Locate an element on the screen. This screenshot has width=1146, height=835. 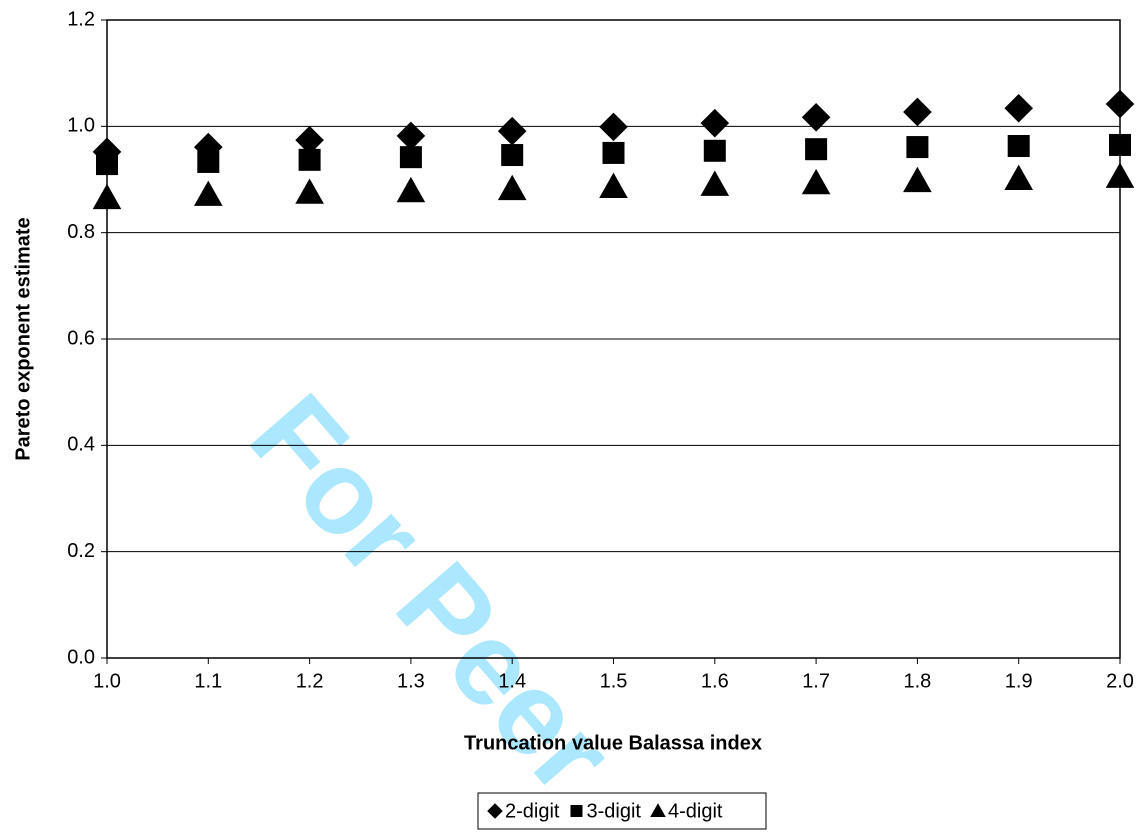
y-tick-label: 1.0 is located at coordinates (81, 126).